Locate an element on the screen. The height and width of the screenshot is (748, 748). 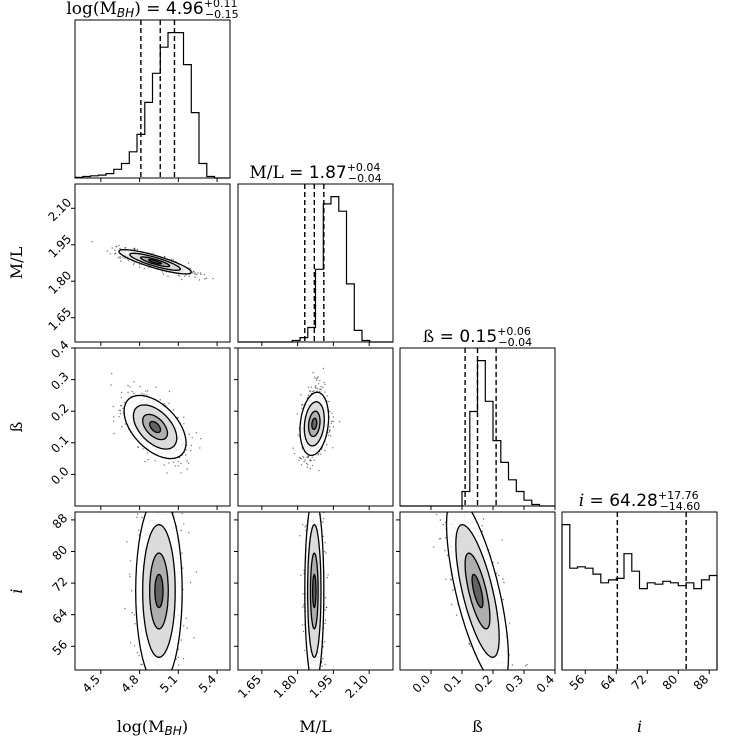
panel-i-vs-logmbh: 4.5 4.8 5.1 5.4 56 64 72 80 88 is located at coordinates (140, 596).